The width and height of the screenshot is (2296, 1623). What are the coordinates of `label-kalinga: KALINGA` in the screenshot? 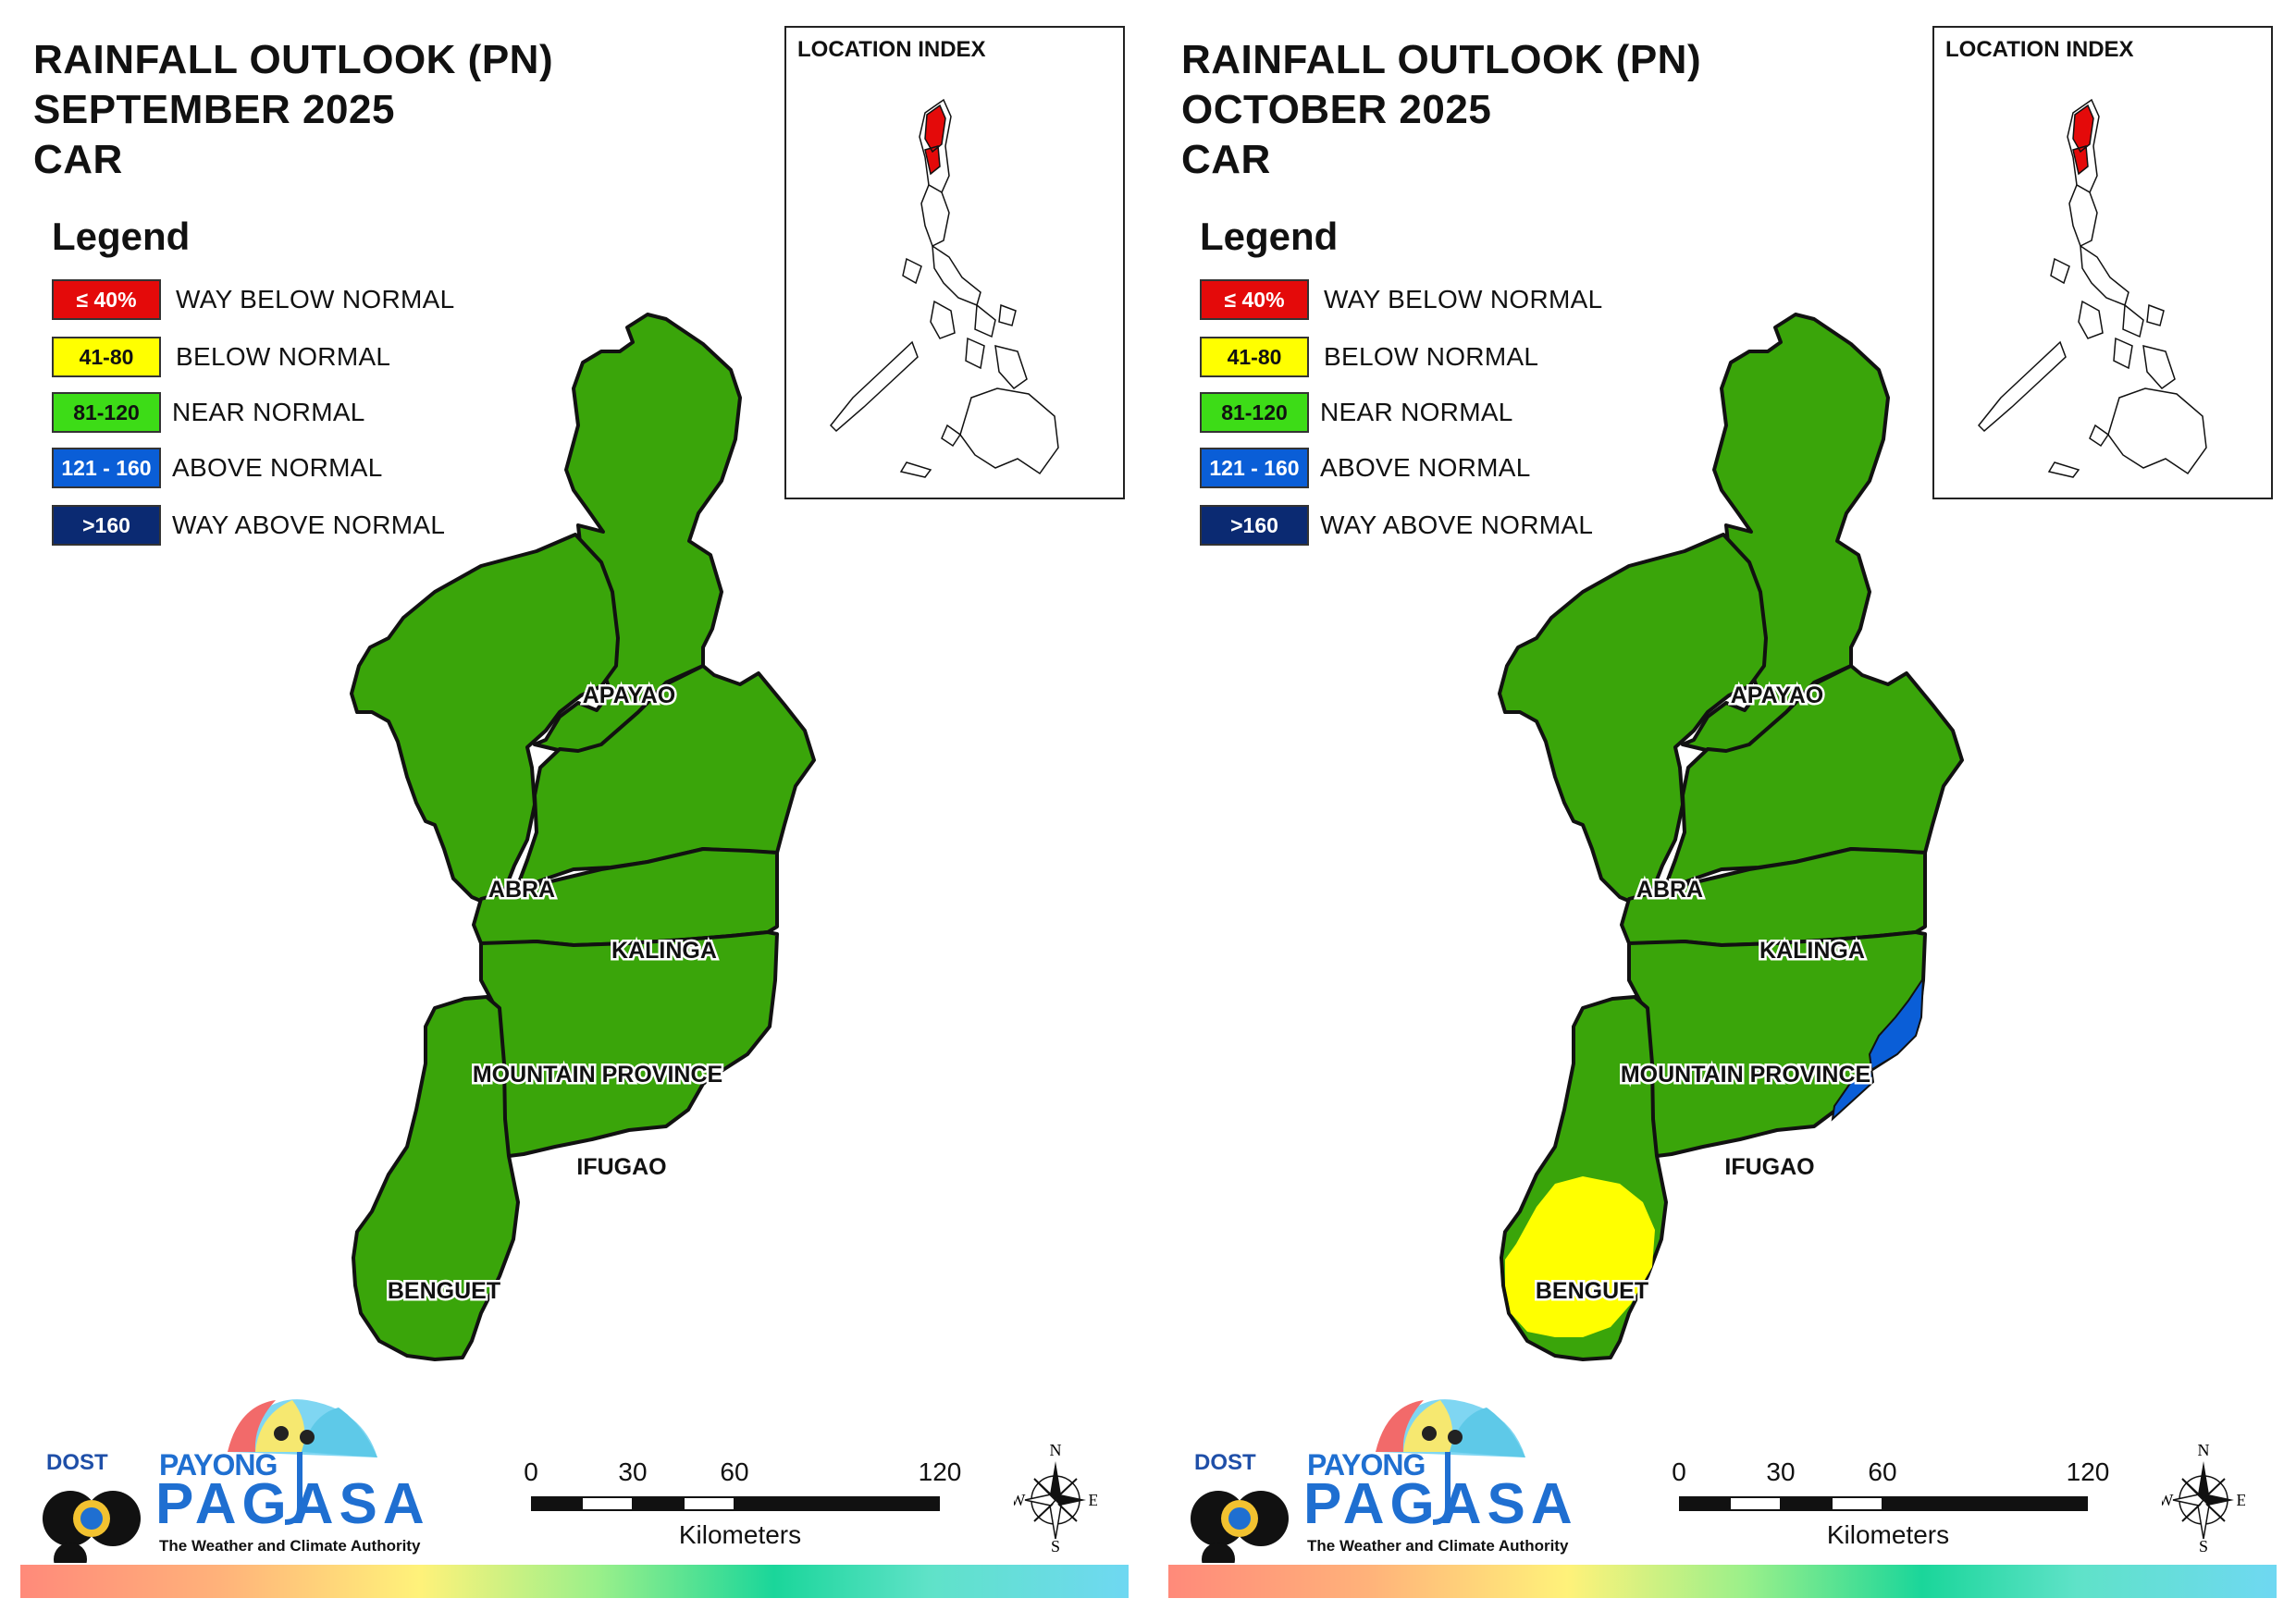 It's located at (664, 951).